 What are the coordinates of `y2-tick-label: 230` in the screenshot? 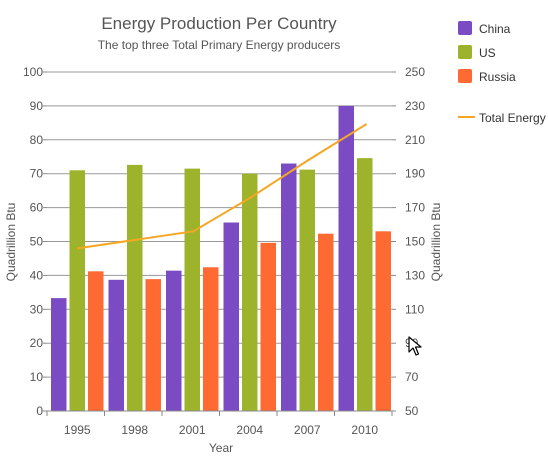 It's located at (415, 106).